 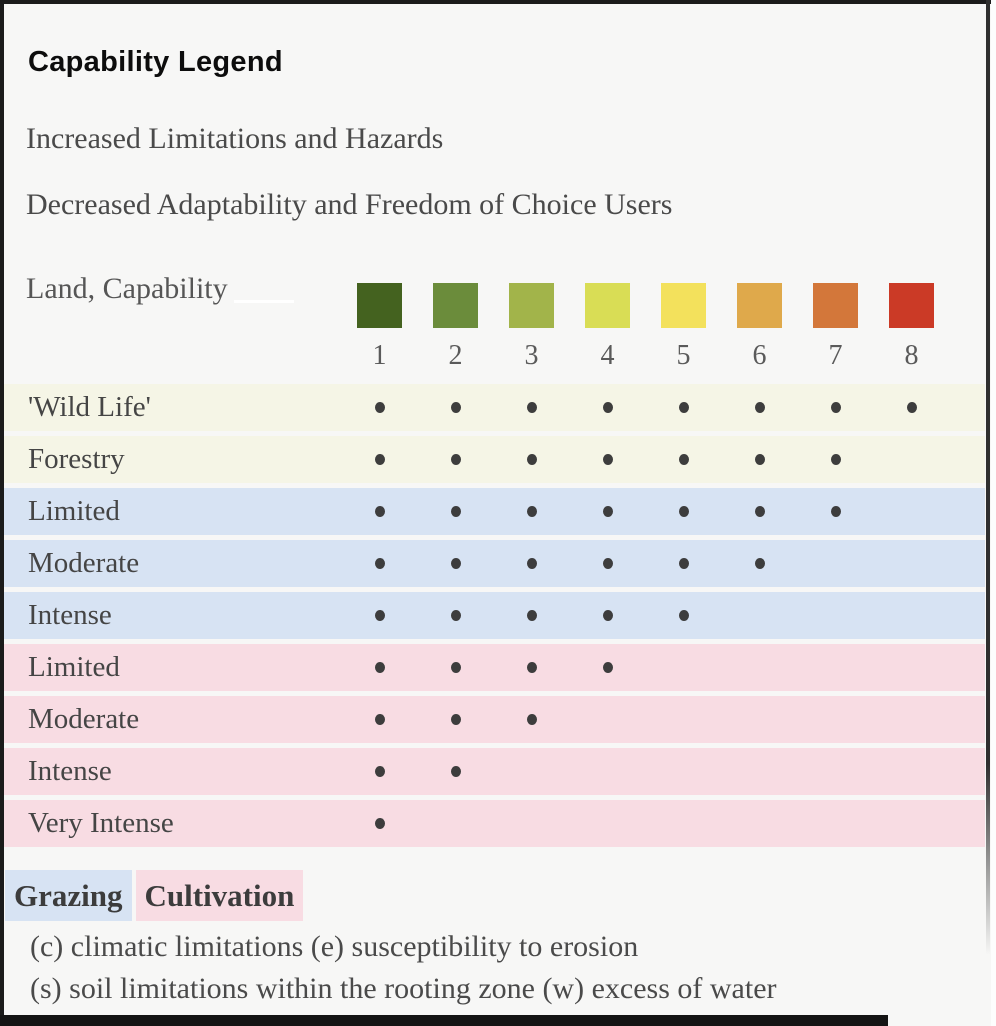 What do you see at coordinates (74, 667) in the screenshot?
I see `row-label: Limited` at bounding box center [74, 667].